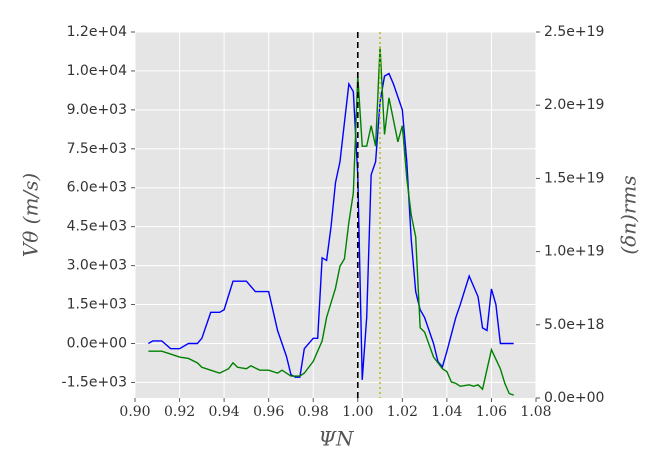 The width and height of the screenshot is (660, 475). Describe the element at coordinates (535, 412) in the screenshot. I see `x-tick-label: 1.08` at that location.